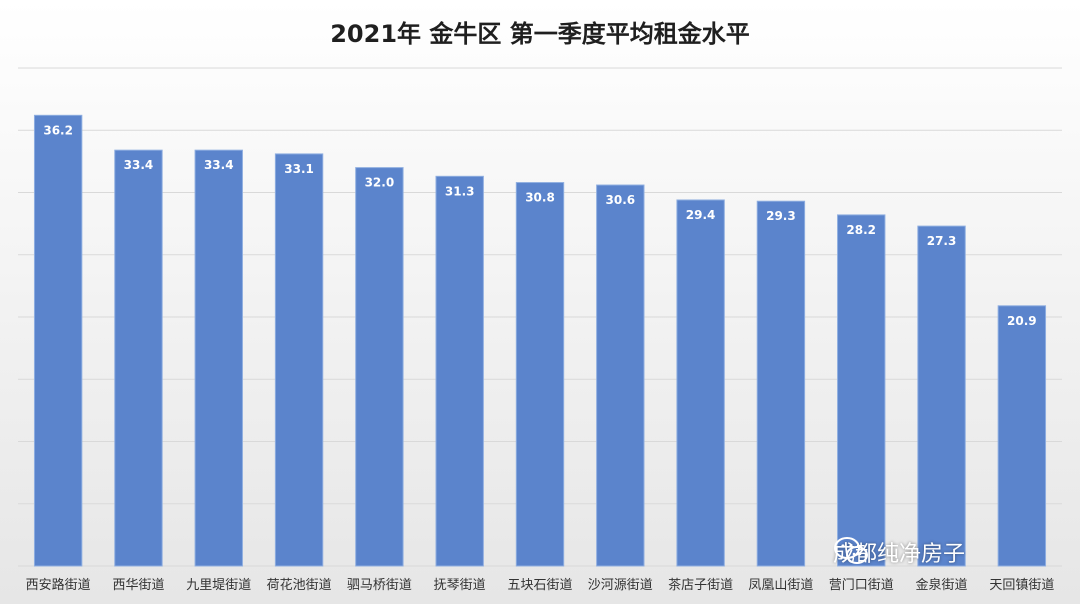 The image size is (1080, 604). Describe the element at coordinates (460, 585) in the screenshot. I see `category-label: 抚琴街道` at that location.